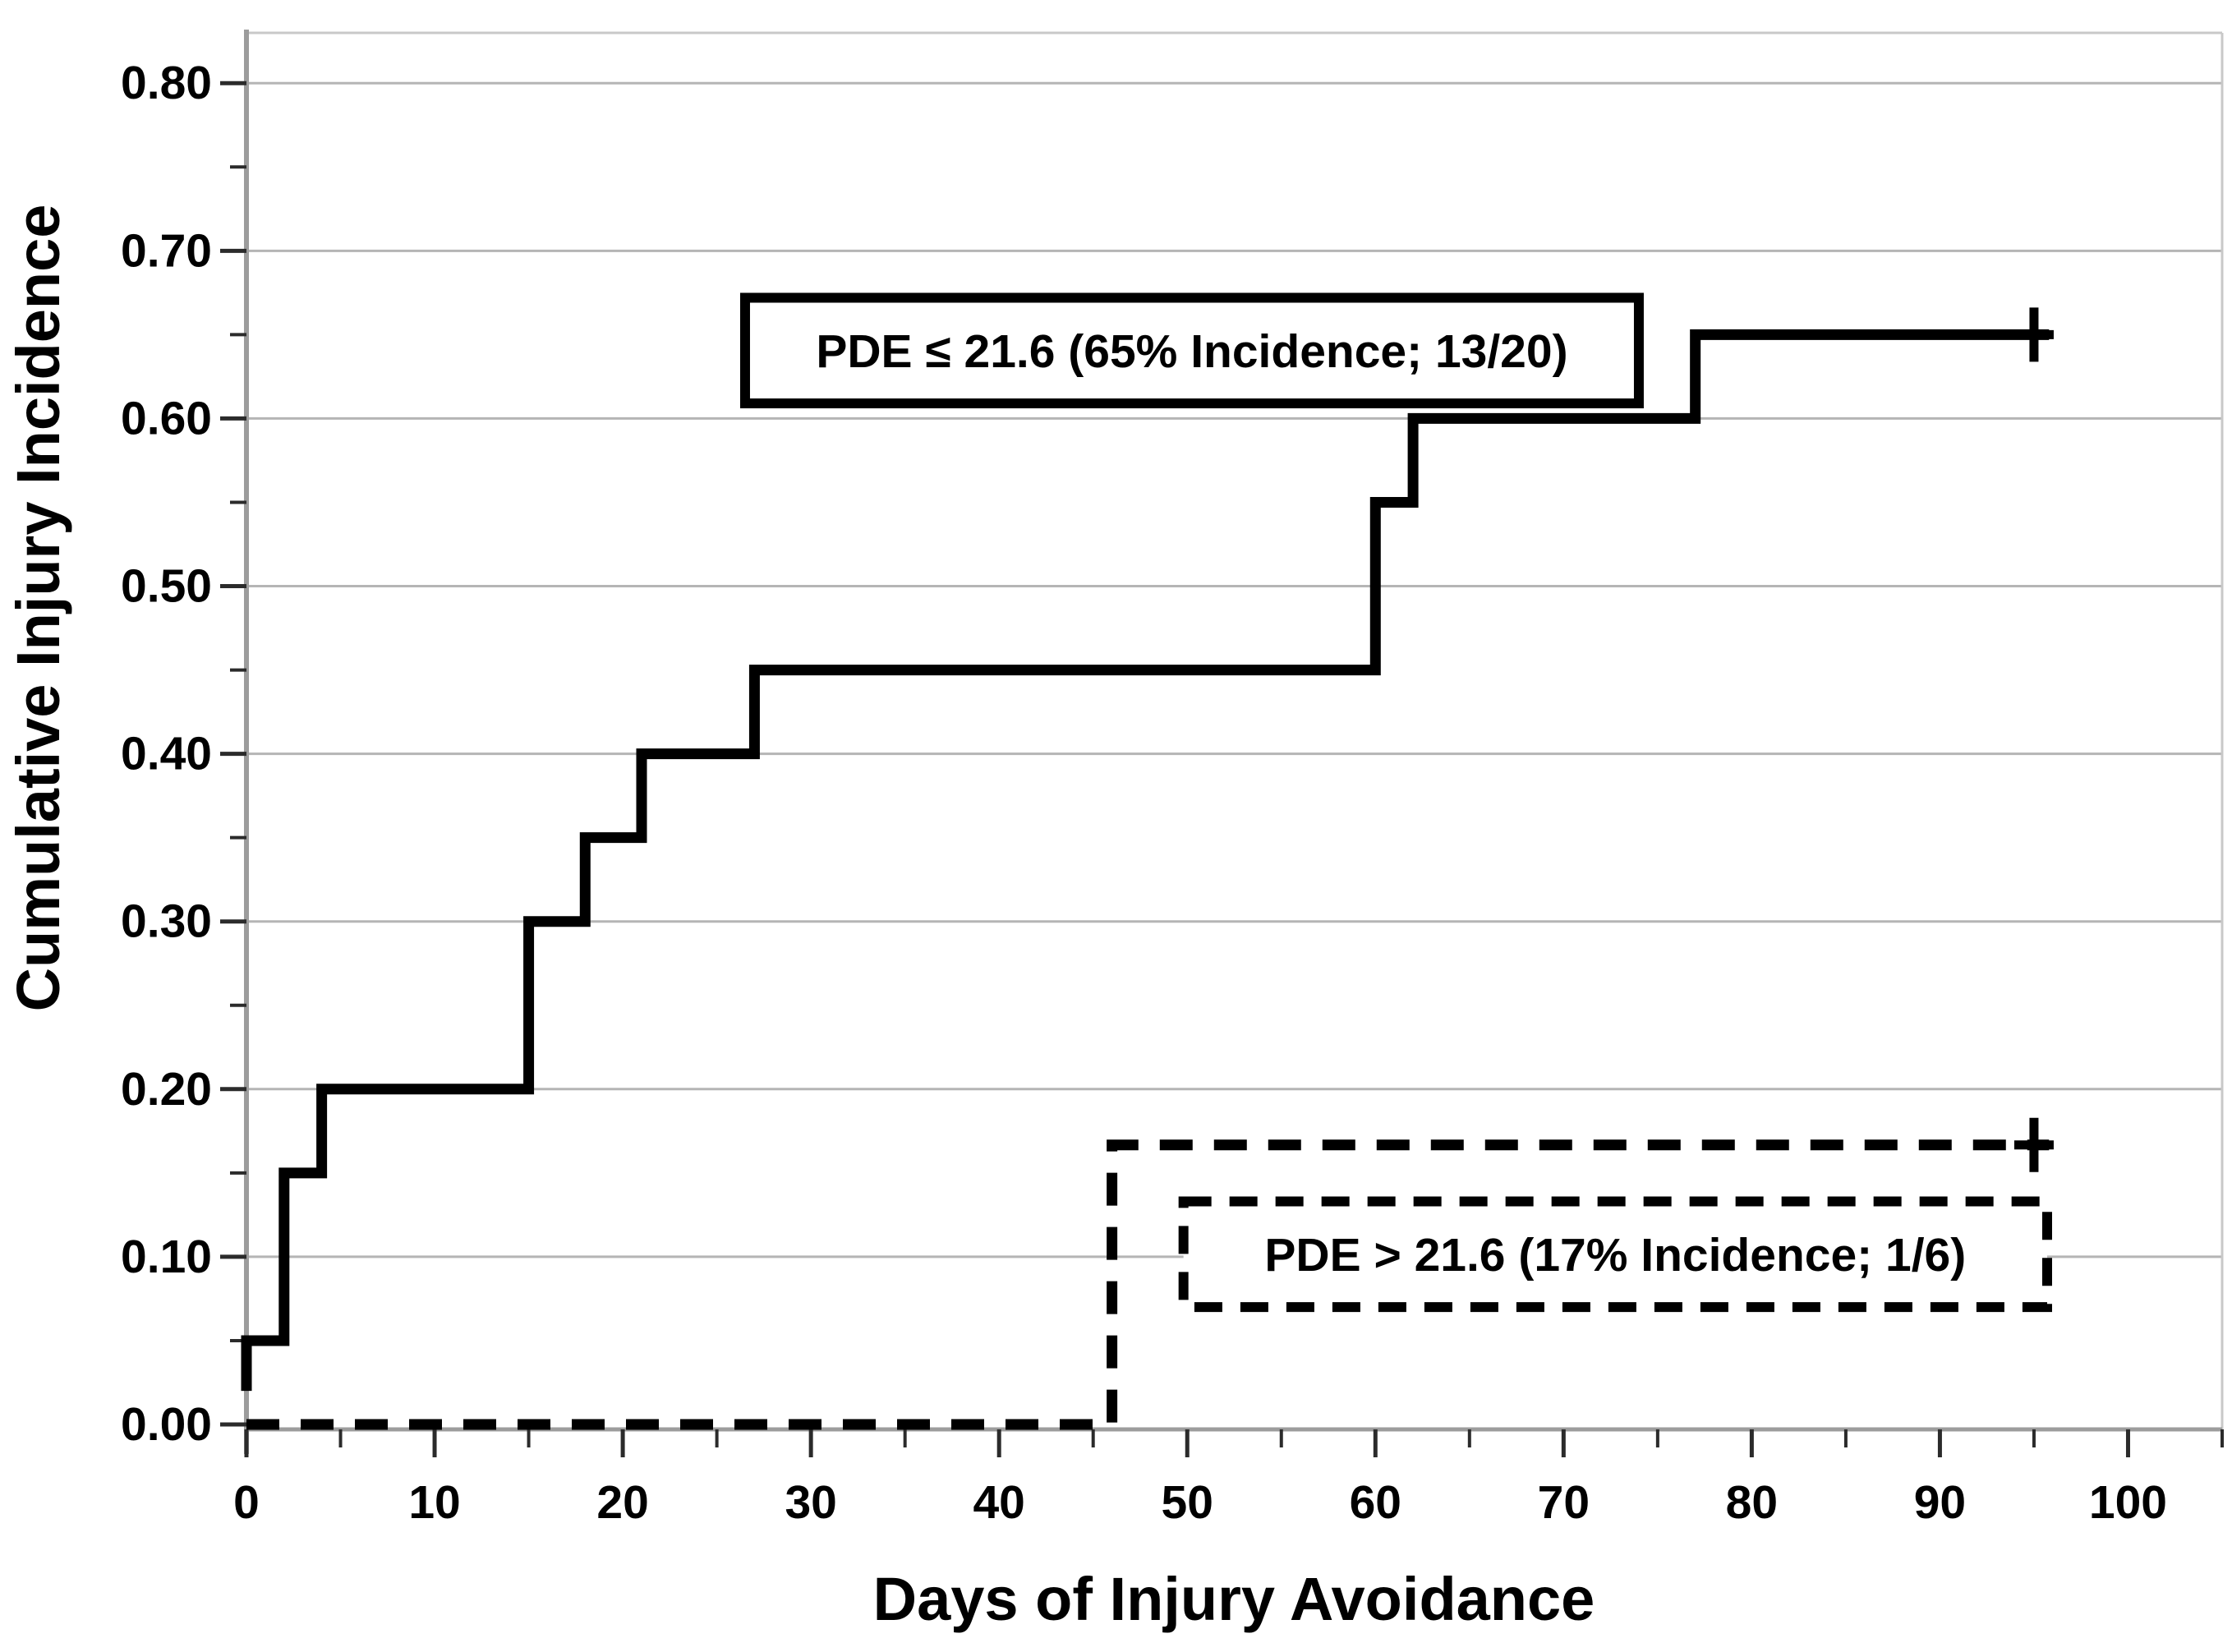 The width and height of the screenshot is (2232, 1652). Describe the element at coordinates (1187, 1503) in the screenshot. I see `x-tick-label: 50` at that location.